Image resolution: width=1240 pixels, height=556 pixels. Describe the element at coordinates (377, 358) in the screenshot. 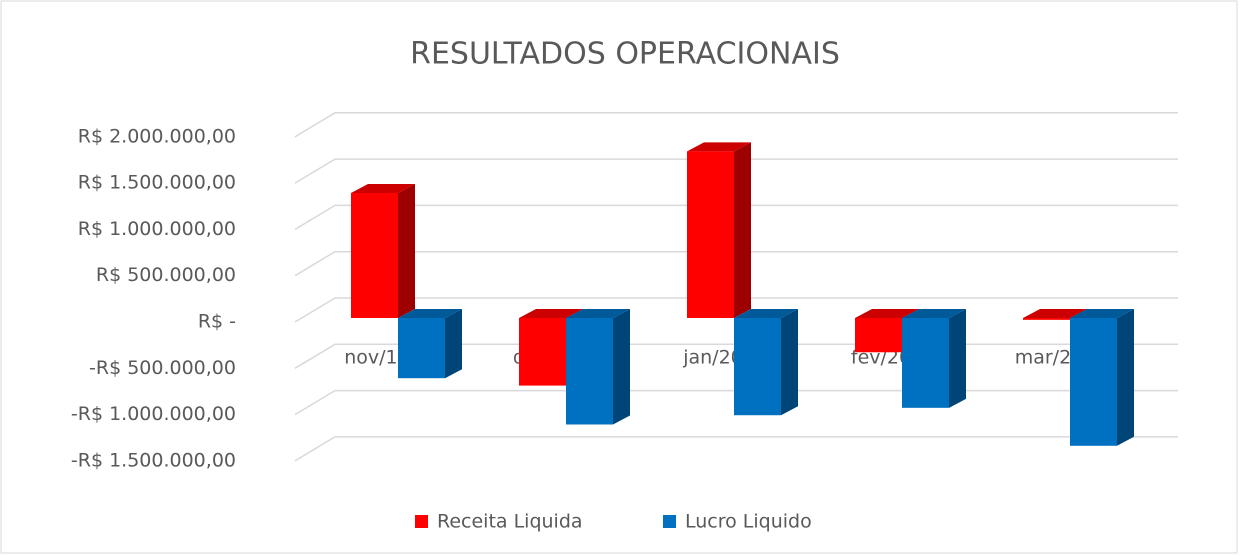

I see `x-tick-label: nov/19` at that location.